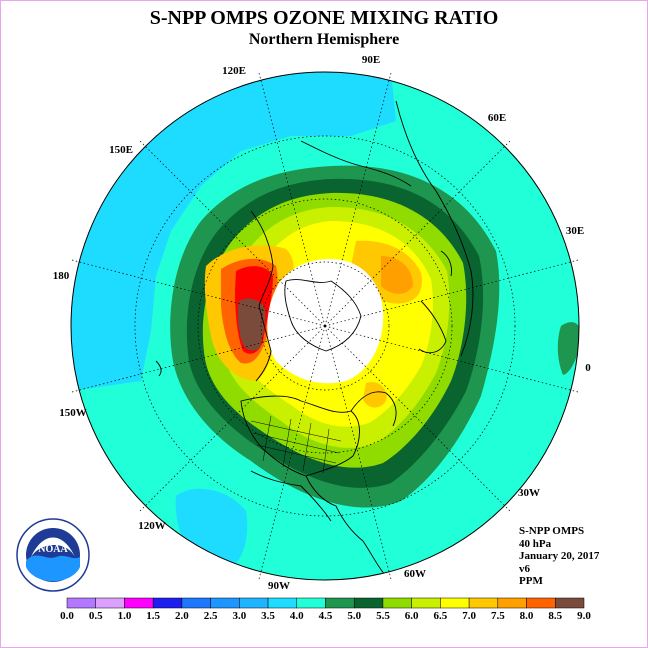 Image resolution: width=648 pixels, height=648 pixels. Describe the element at coordinates (568, 348) in the screenshot. I see `ozone-field-45to5-edge` at that location.